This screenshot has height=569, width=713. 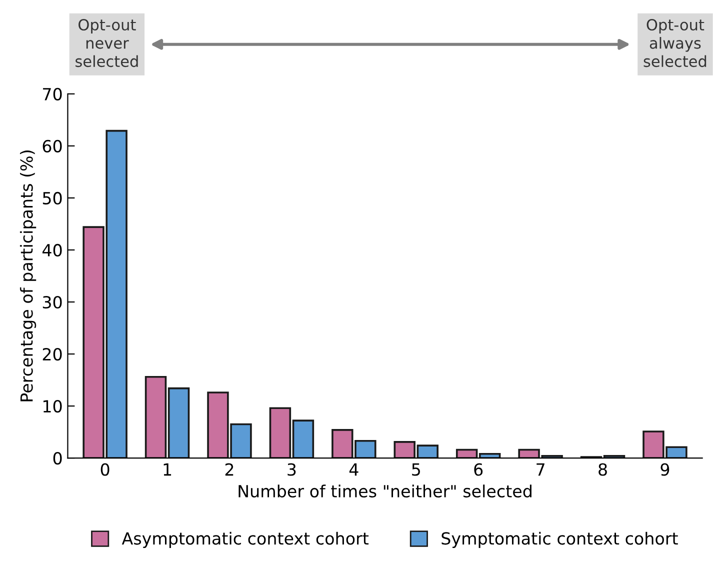 I want to click on x-axis-title: Number of times "neither" selected, so click(x=385, y=491).